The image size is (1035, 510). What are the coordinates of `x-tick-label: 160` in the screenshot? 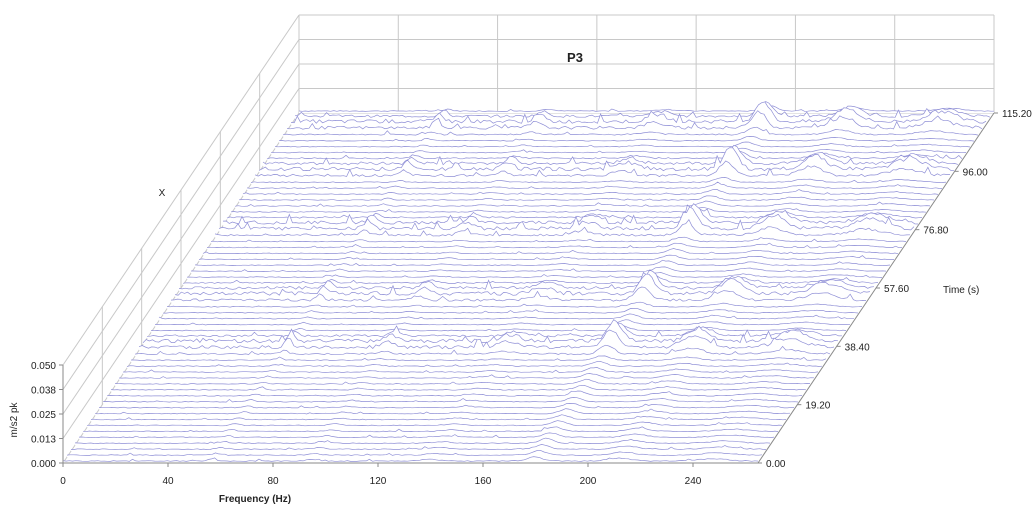 It's located at (483, 481).